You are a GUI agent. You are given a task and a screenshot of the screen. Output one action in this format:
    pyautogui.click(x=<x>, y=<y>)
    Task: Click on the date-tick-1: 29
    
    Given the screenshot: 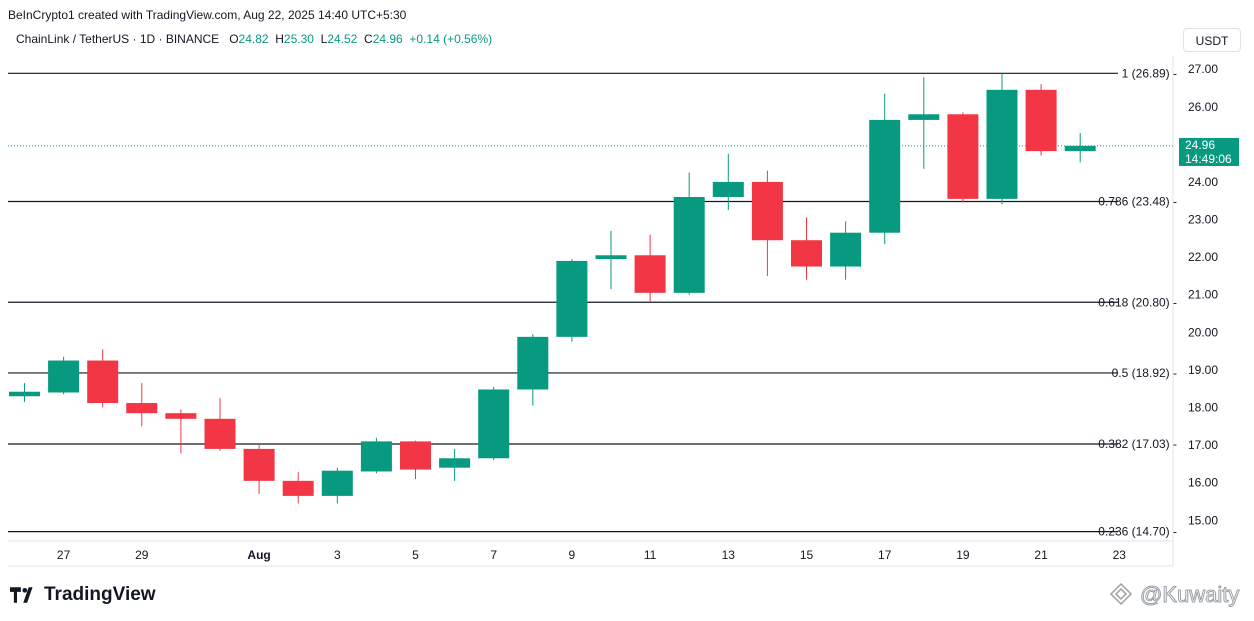 What is the action you would take?
    pyautogui.click(x=142, y=555)
    